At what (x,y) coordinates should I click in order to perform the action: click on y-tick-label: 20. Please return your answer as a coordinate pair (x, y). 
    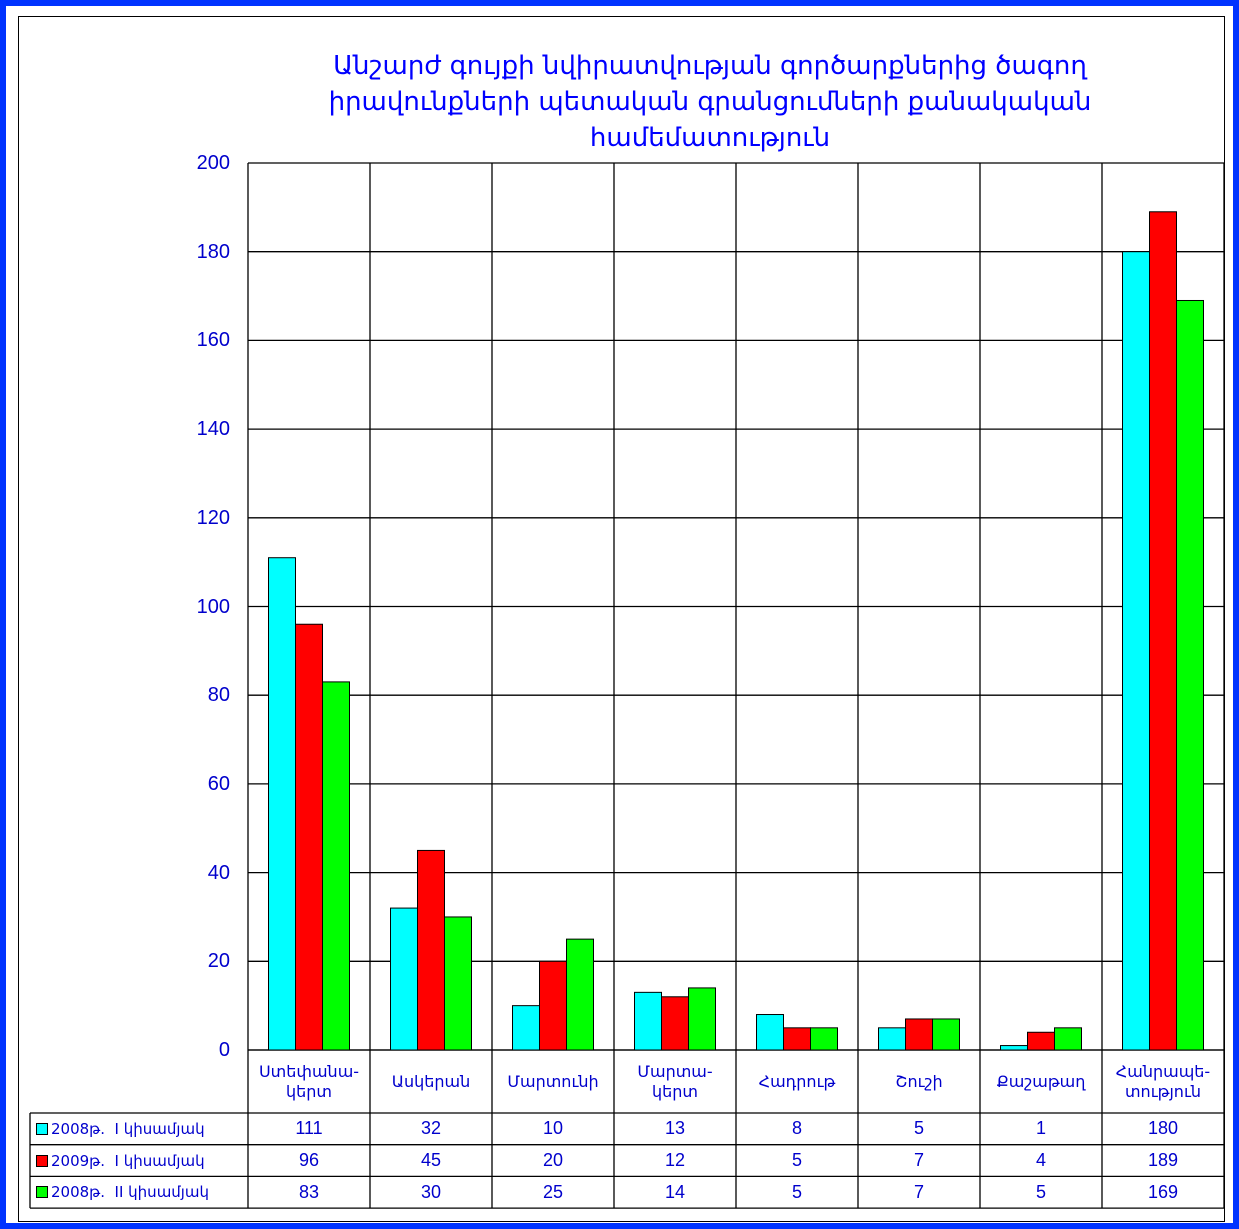
    Looking at the image, I should click on (218, 961).